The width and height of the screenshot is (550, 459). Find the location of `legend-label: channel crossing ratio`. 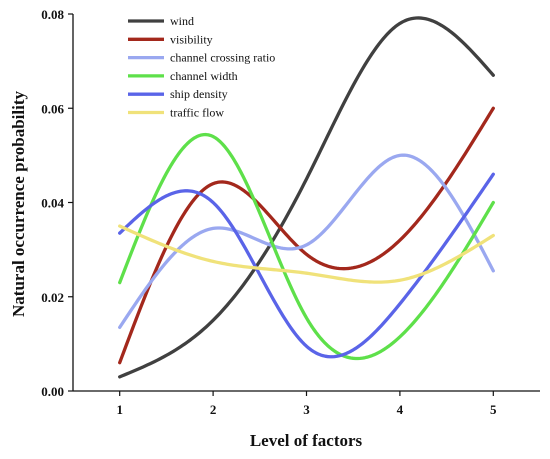

legend-label: channel crossing ratio is located at coordinates (222, 58).